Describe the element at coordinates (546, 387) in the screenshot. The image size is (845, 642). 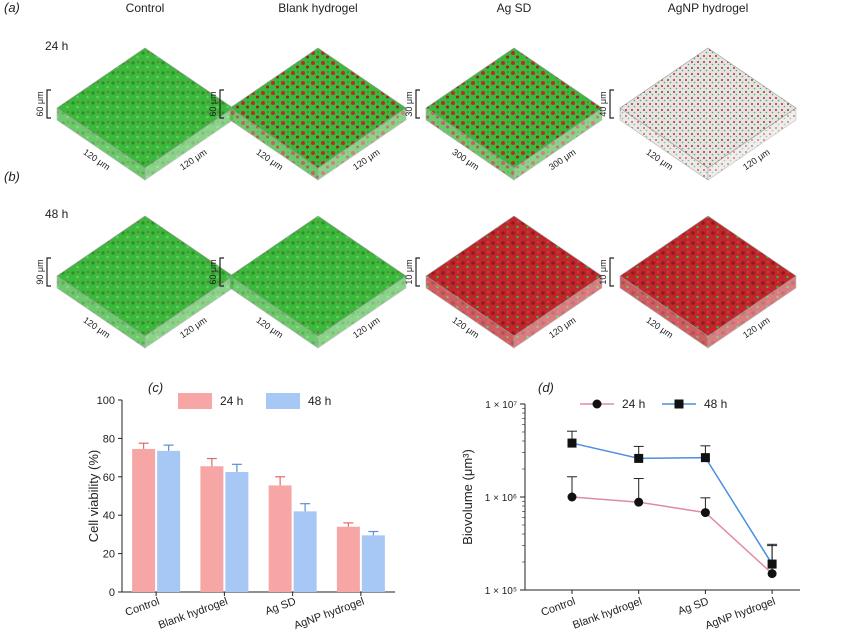
I see `panel-label-d: (d)` at that location.